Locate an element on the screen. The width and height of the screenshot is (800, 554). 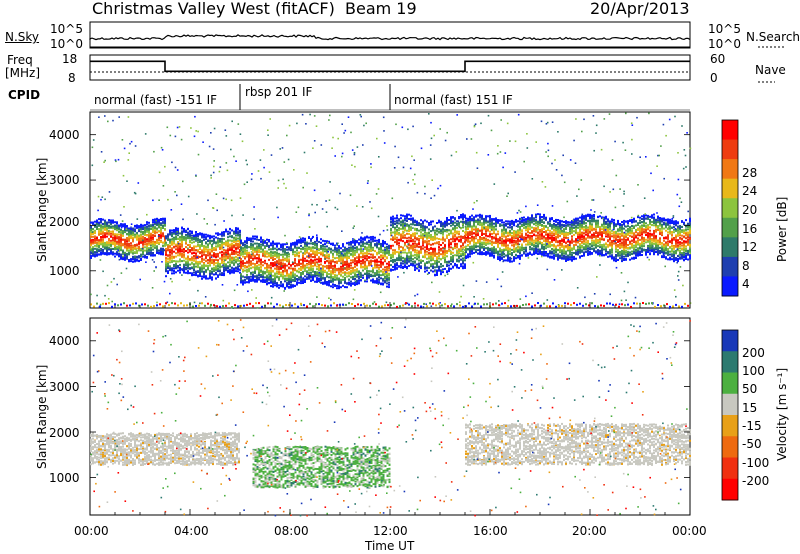
velocity-cbar-frame is located at coordinates (730, 415).